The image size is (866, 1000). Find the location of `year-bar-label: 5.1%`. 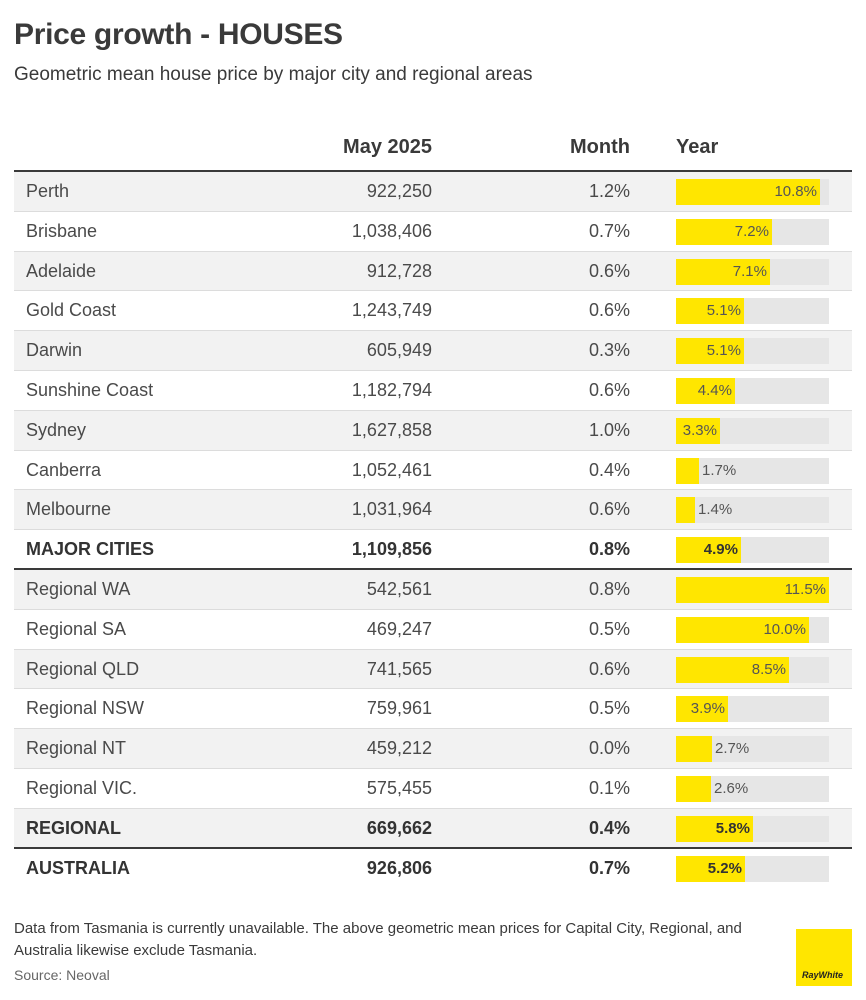

year-bar-label: 5.1% is located at coordinates (723, 311).